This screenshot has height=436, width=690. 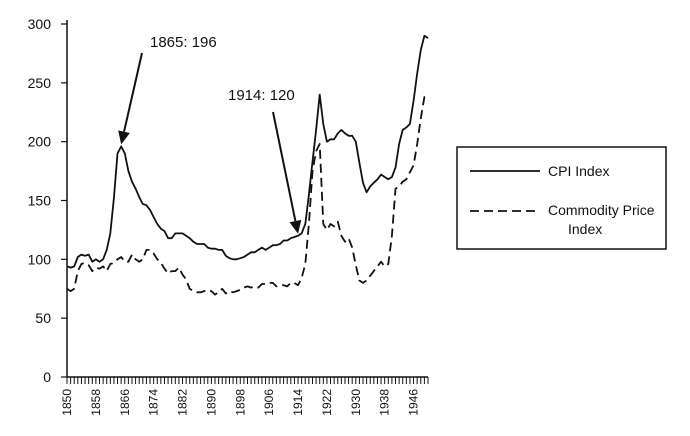 I want to click on y-tick-label: 50, so click(x=43, y=318).